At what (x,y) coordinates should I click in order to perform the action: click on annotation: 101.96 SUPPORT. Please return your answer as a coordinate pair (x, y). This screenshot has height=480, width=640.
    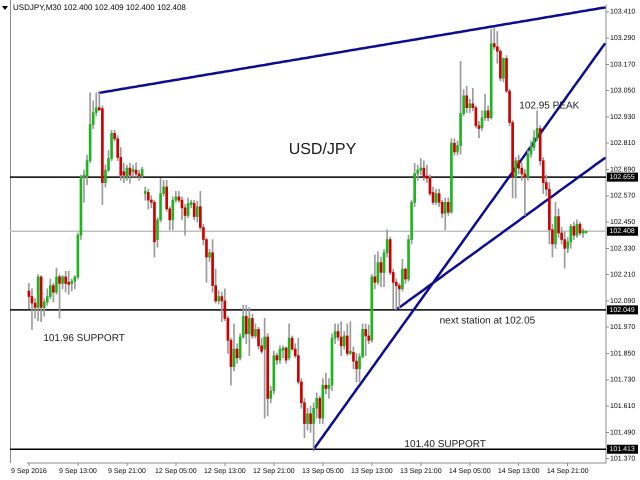
    Looking at the image, I should click on (84, 338).